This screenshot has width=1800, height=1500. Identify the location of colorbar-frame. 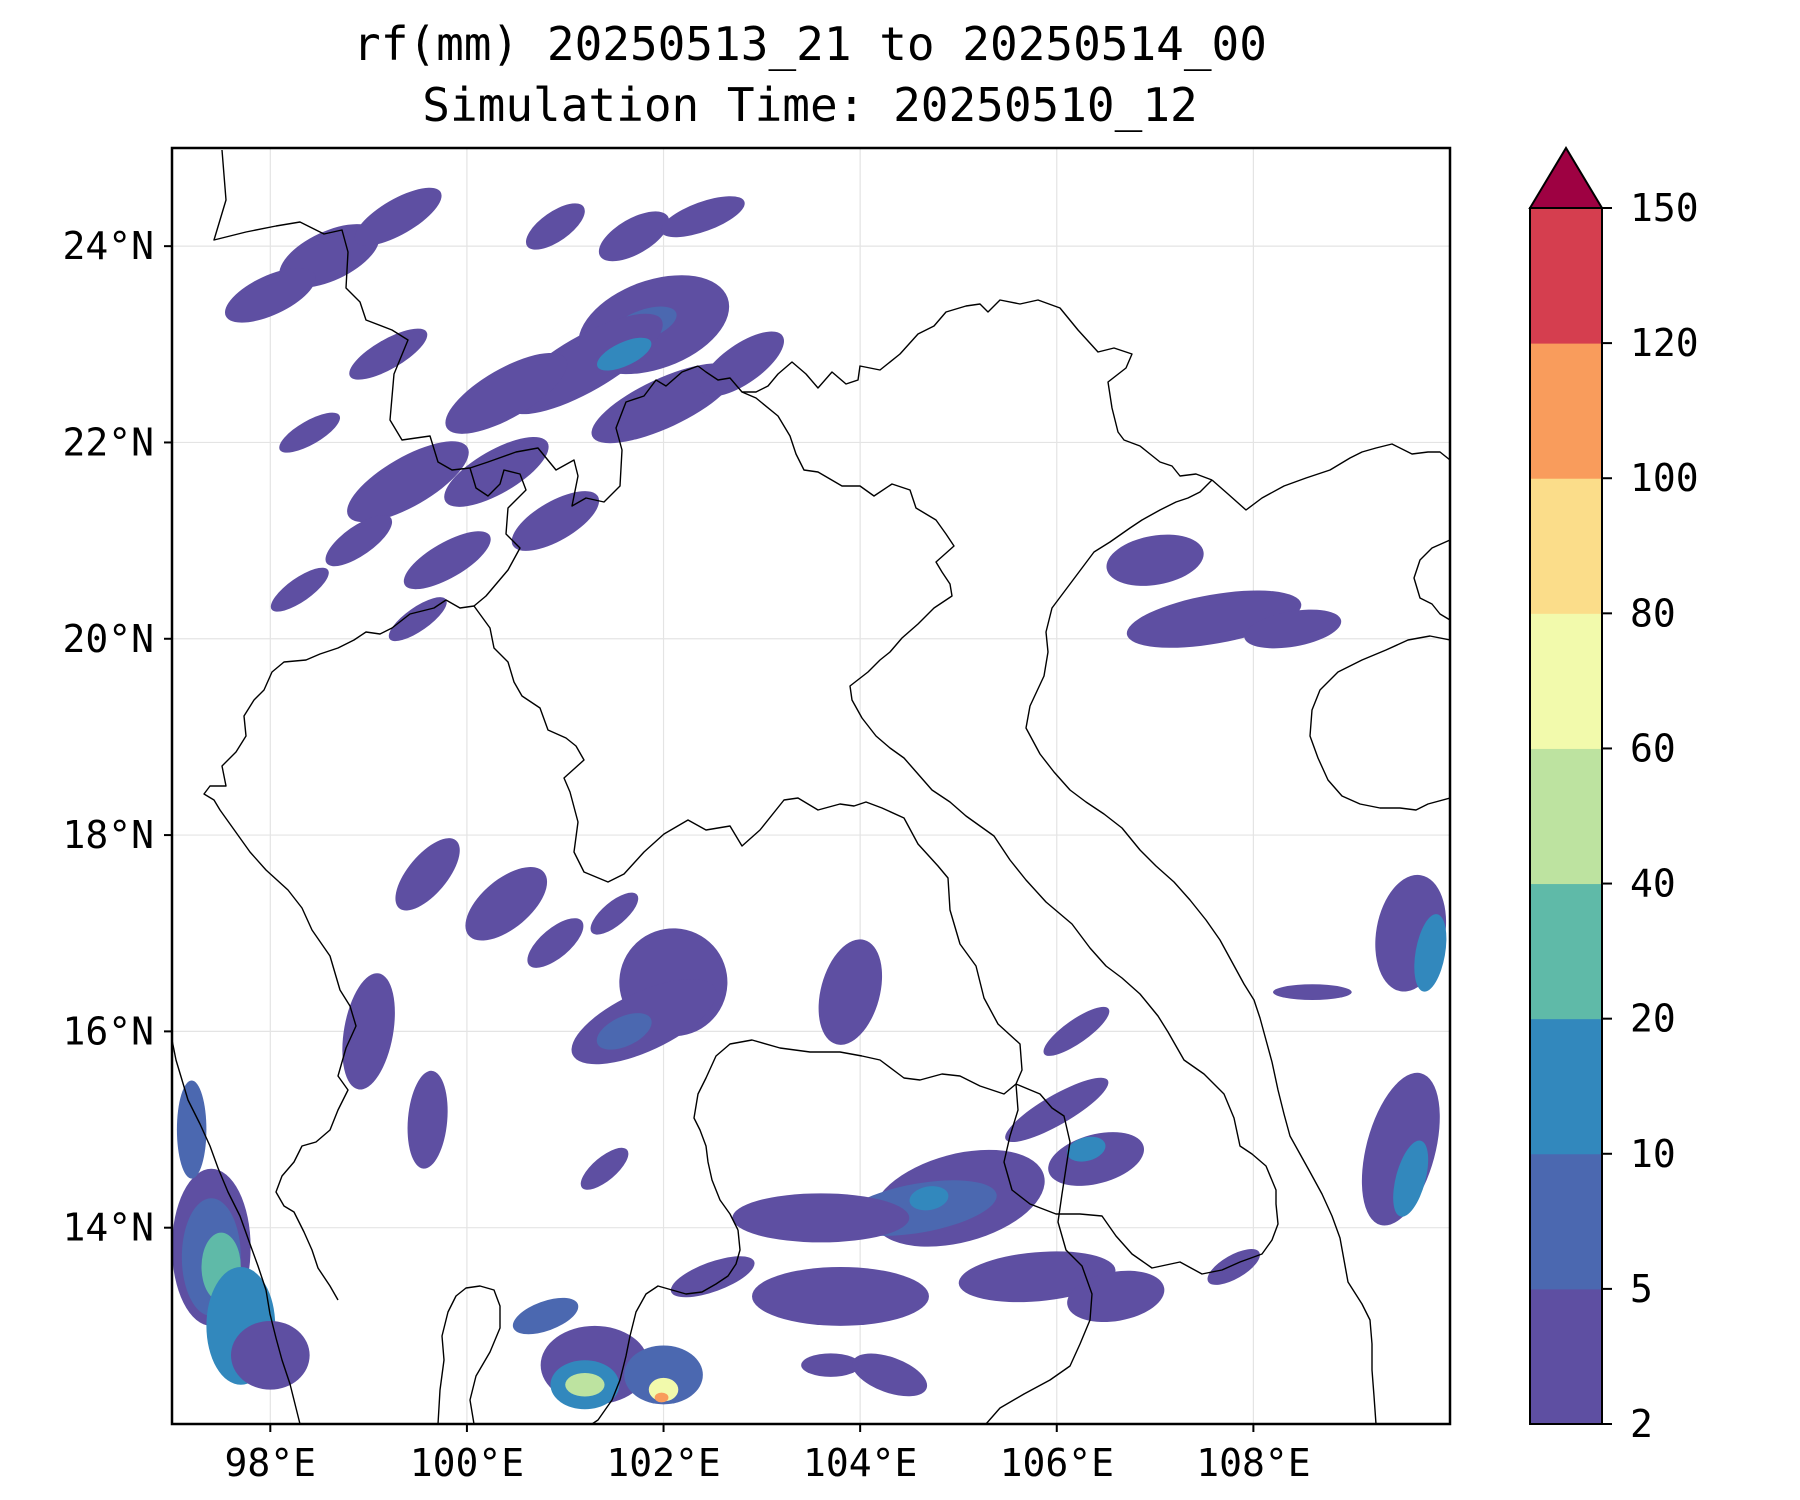
(1566, 816).